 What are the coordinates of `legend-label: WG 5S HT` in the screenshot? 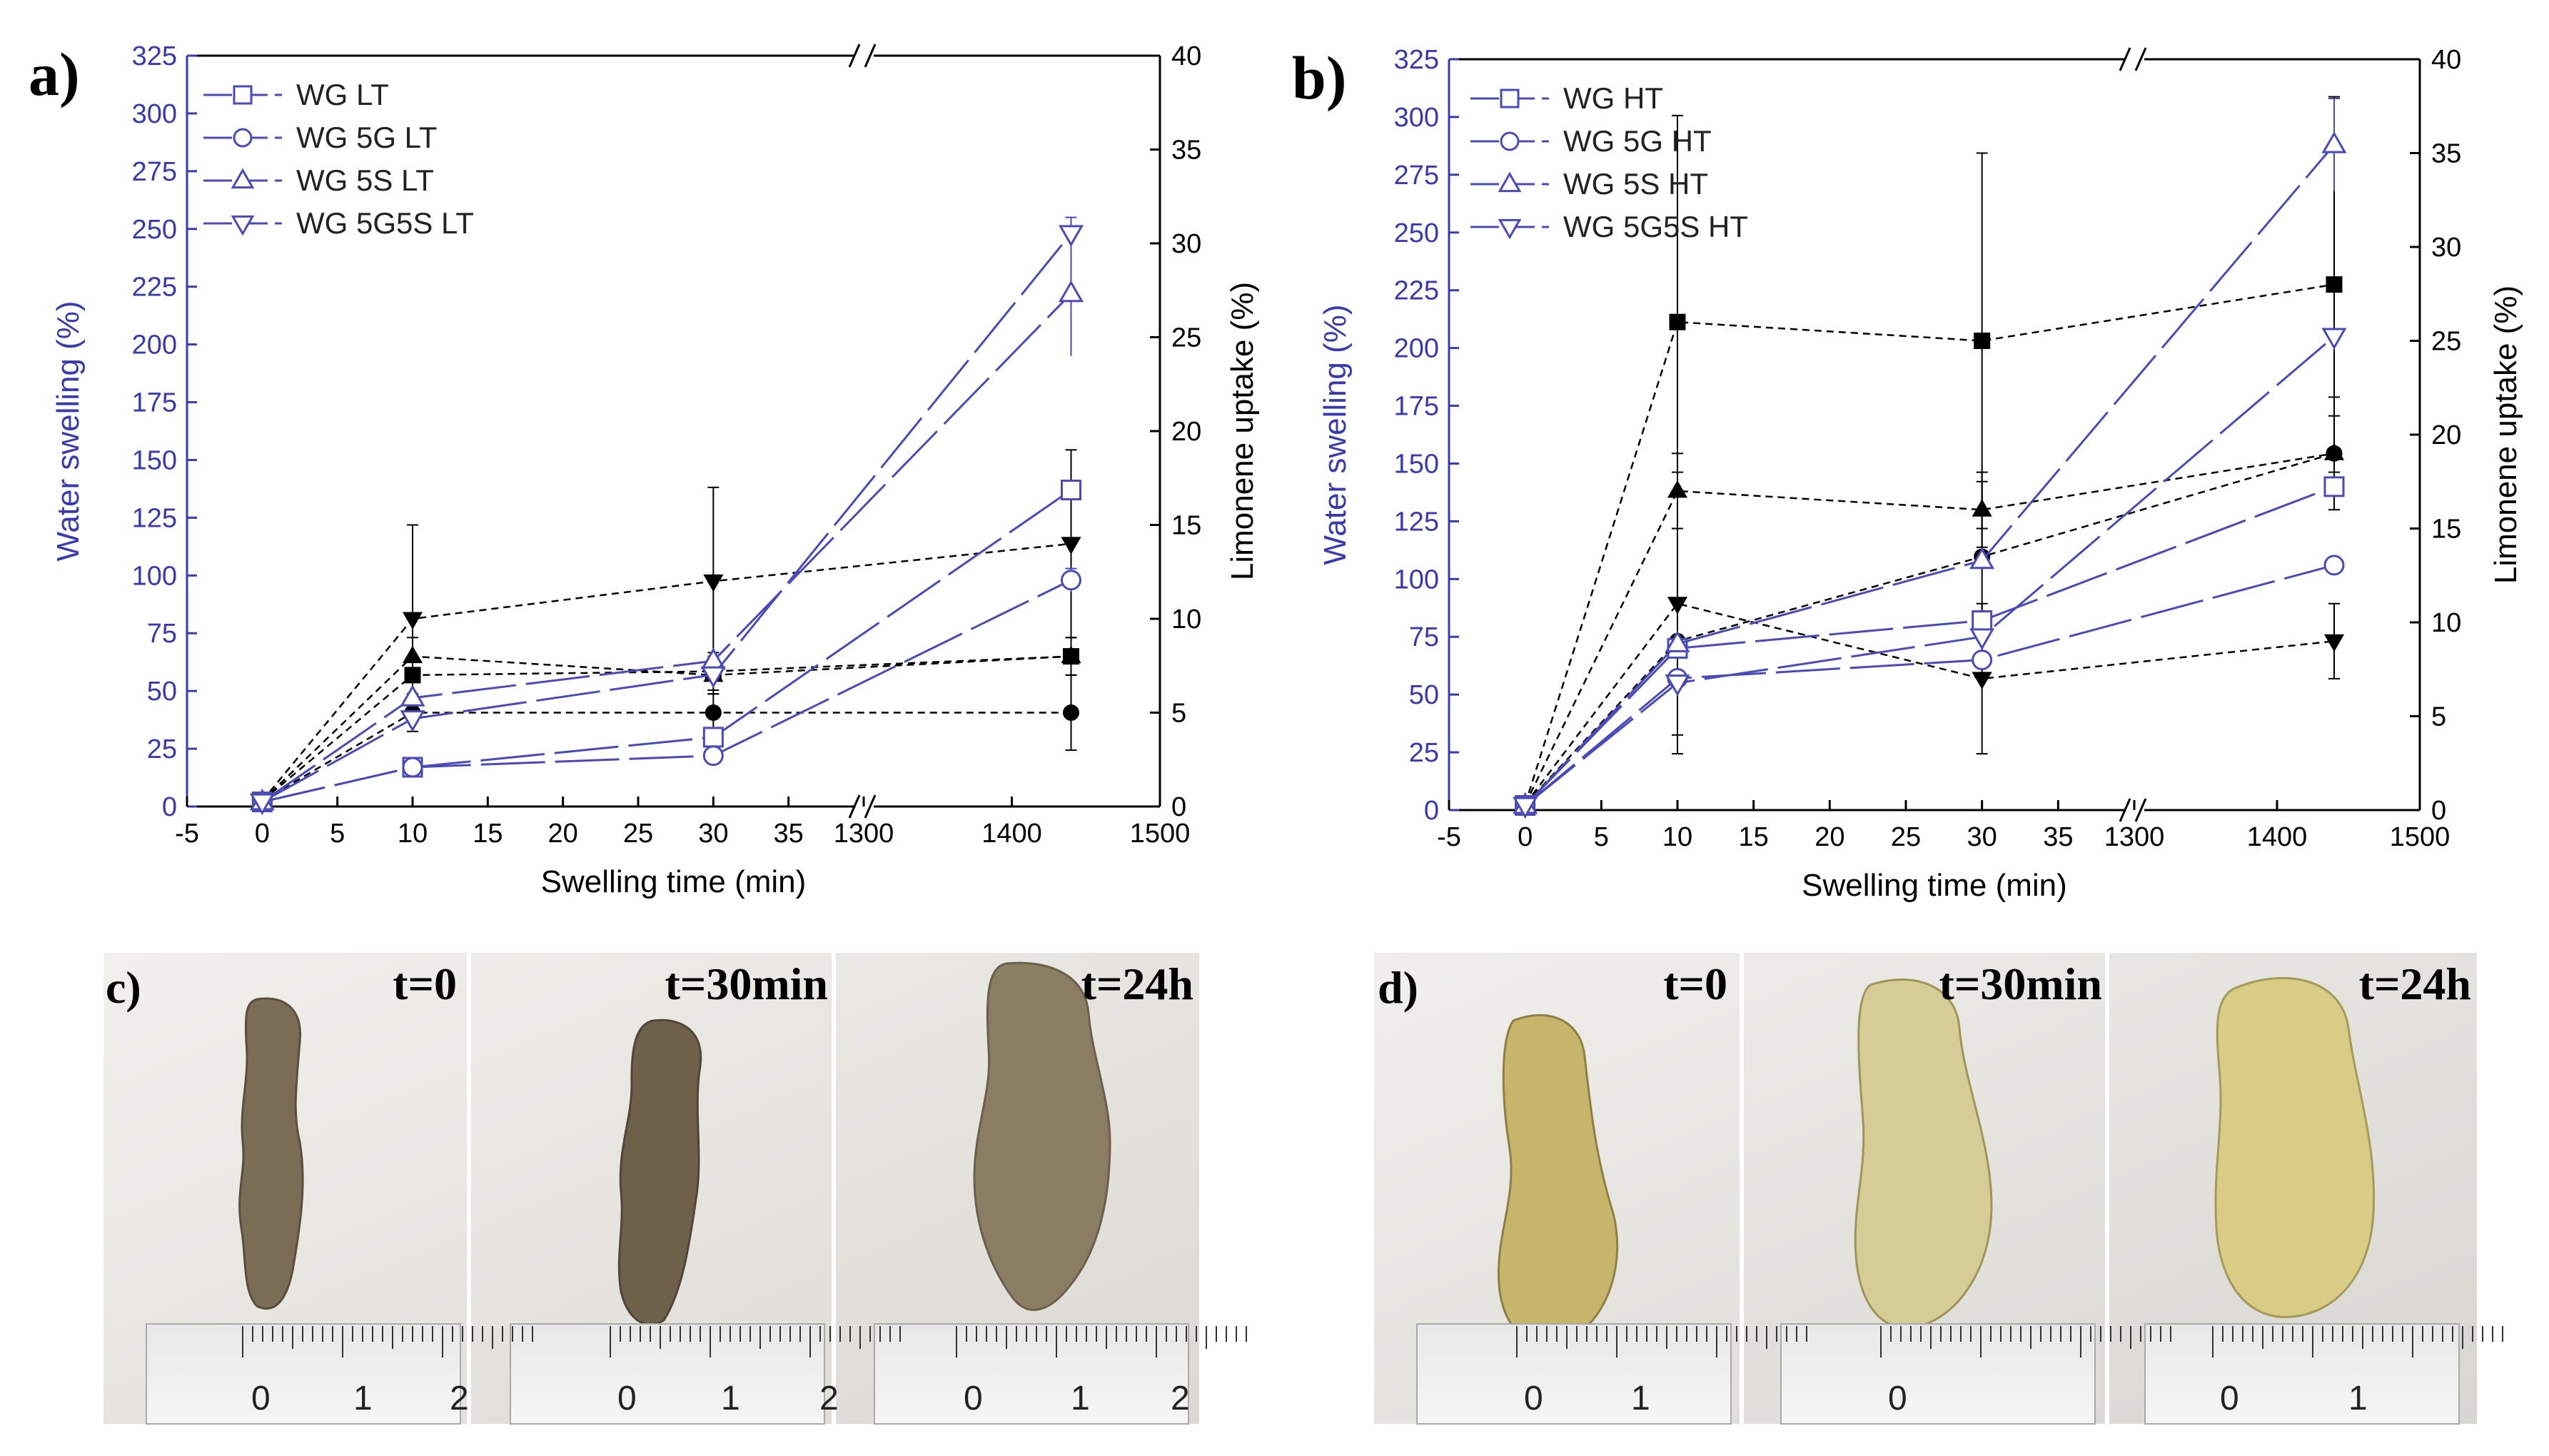 It's located at (1635, 184).